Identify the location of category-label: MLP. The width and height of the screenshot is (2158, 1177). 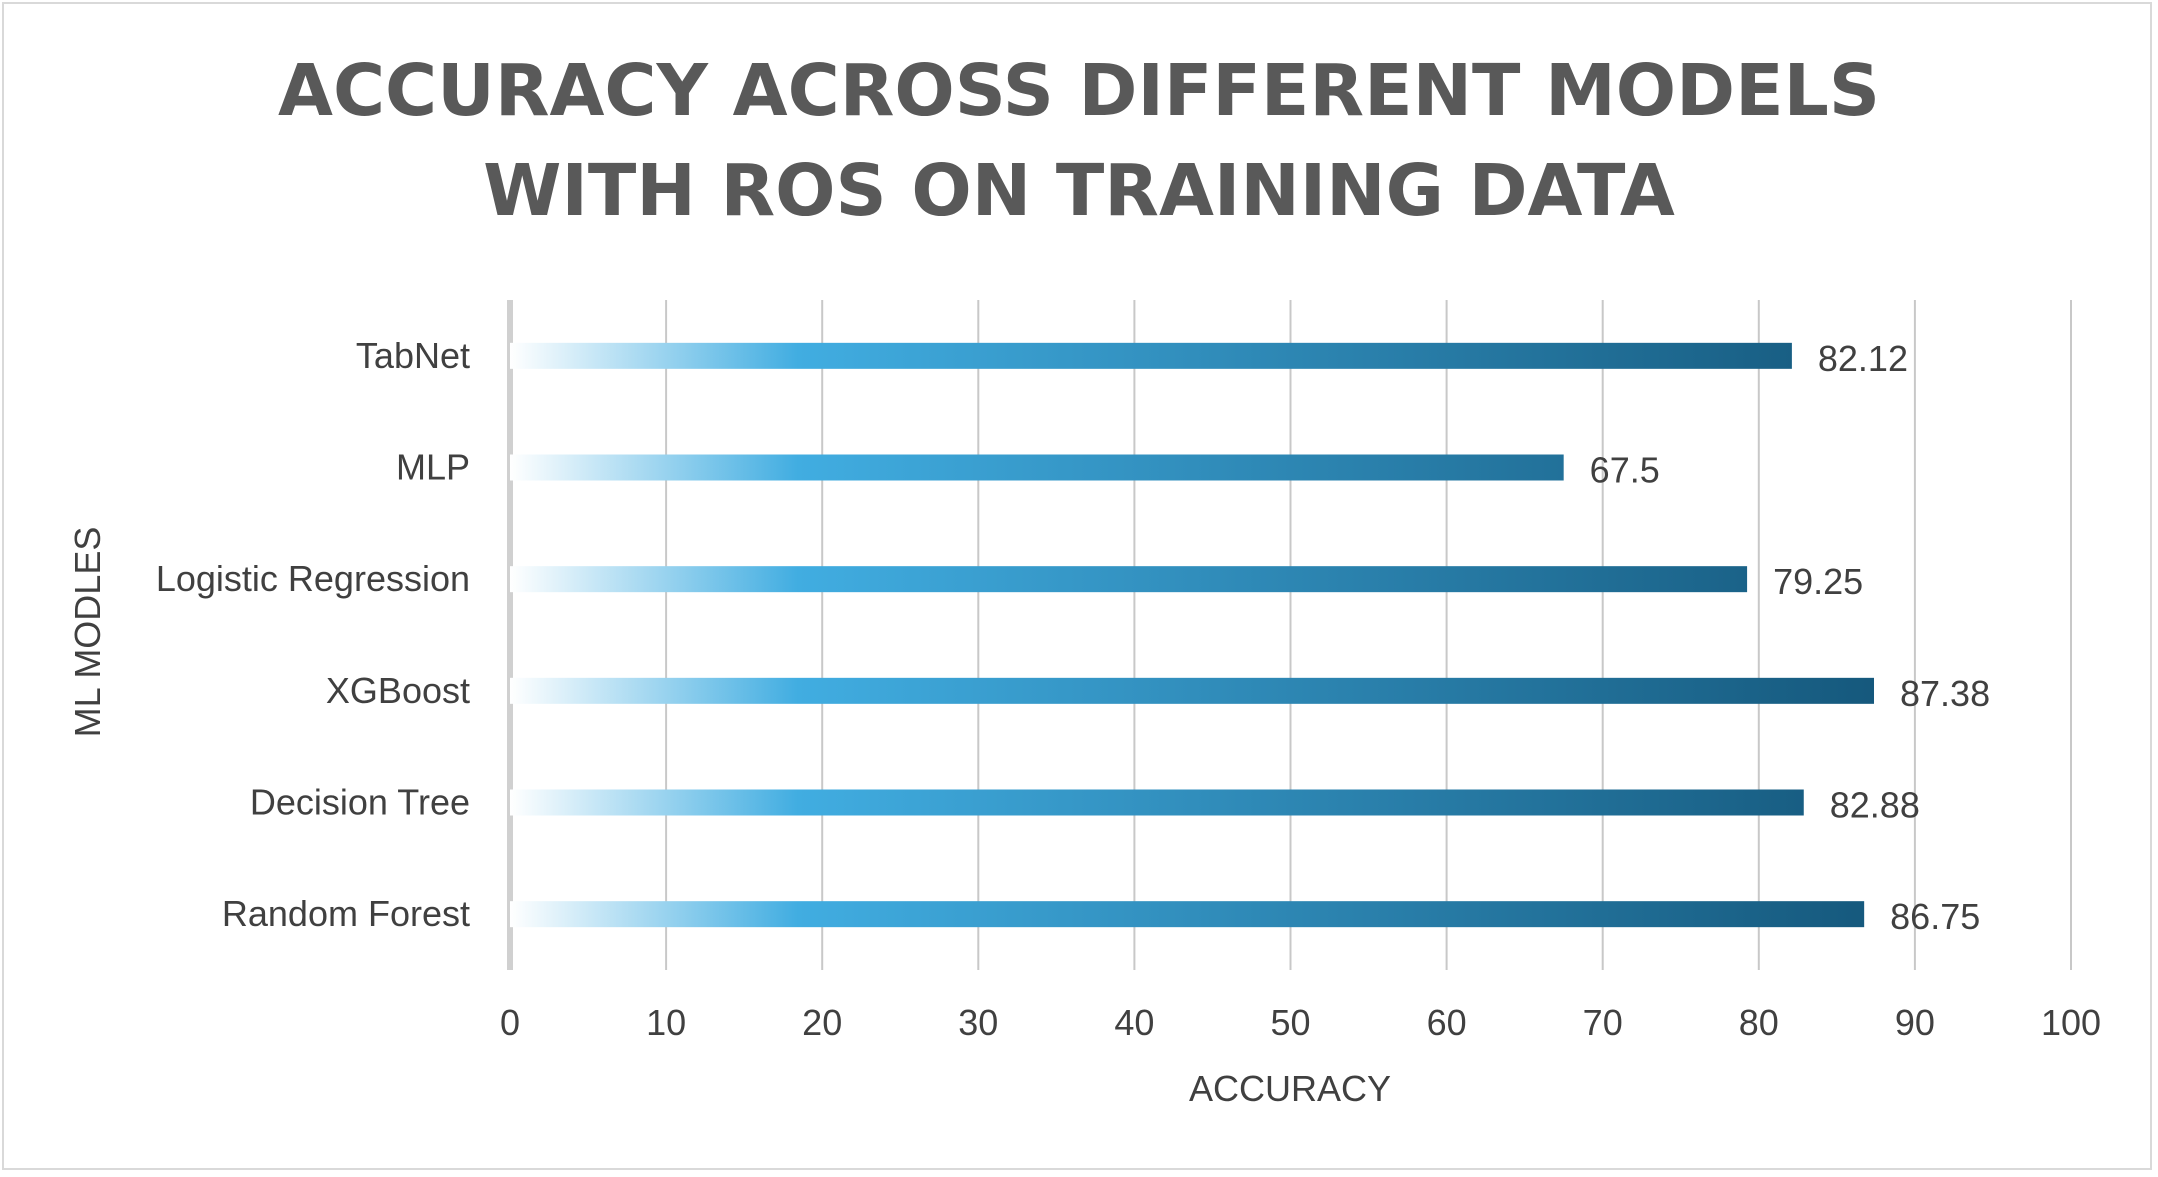
(433, 467).